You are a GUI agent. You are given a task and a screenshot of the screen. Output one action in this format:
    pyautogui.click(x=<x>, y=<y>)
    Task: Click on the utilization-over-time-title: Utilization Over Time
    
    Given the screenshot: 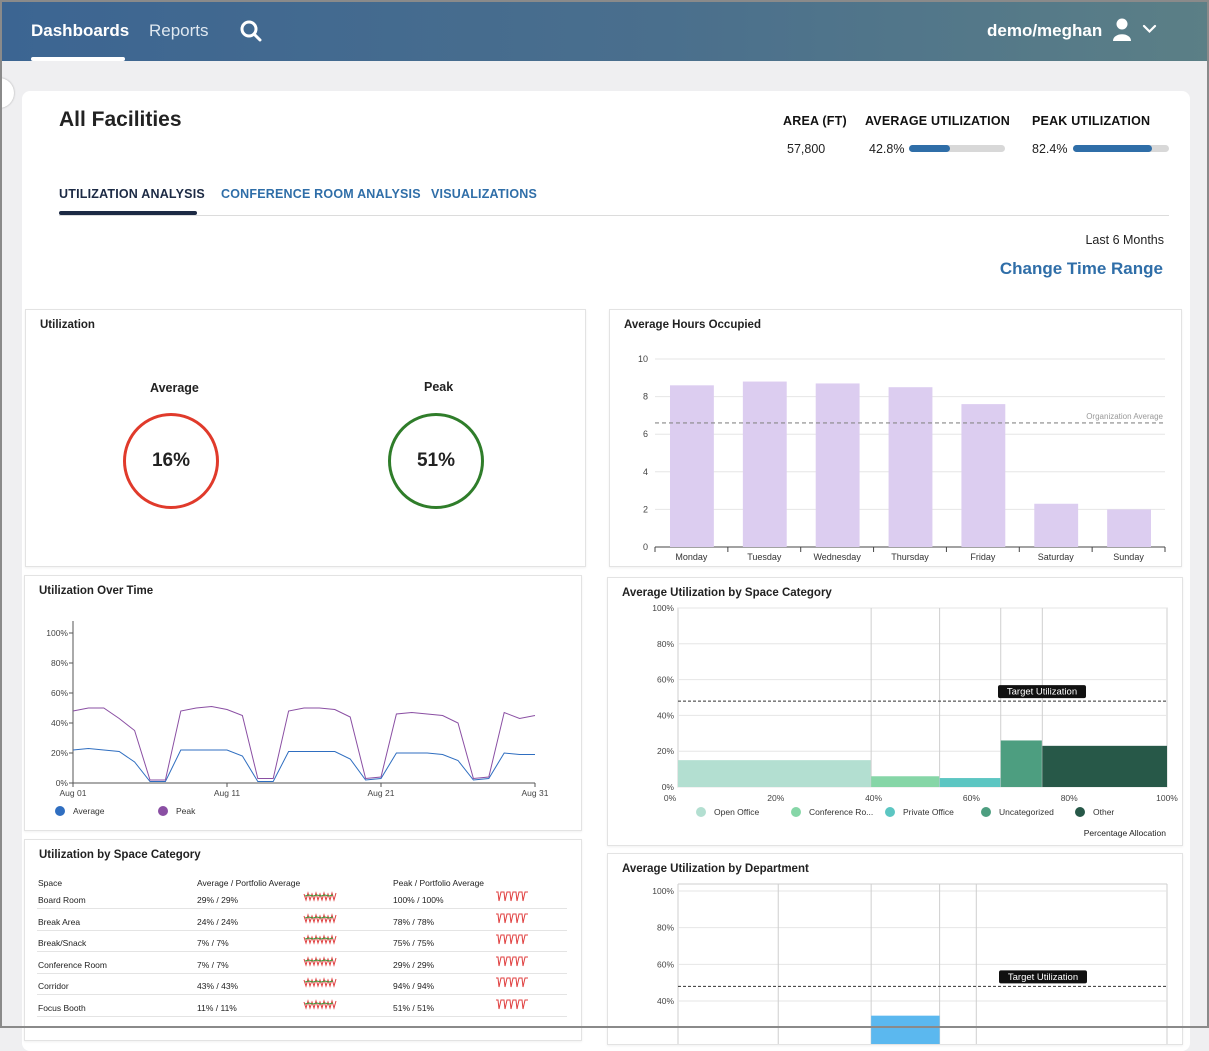 What is the action you would take?
    pyautogui.click(x=96, y=591)
    